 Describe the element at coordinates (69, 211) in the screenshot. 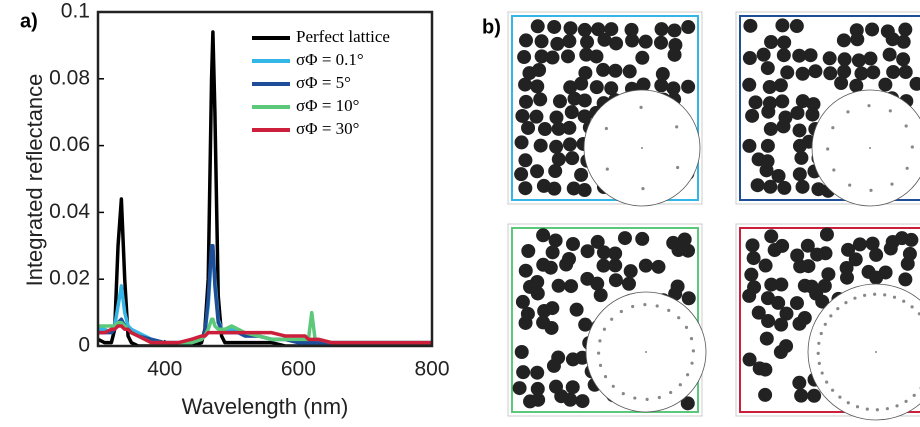

I see `y-tick-label: 0.04` at that location.